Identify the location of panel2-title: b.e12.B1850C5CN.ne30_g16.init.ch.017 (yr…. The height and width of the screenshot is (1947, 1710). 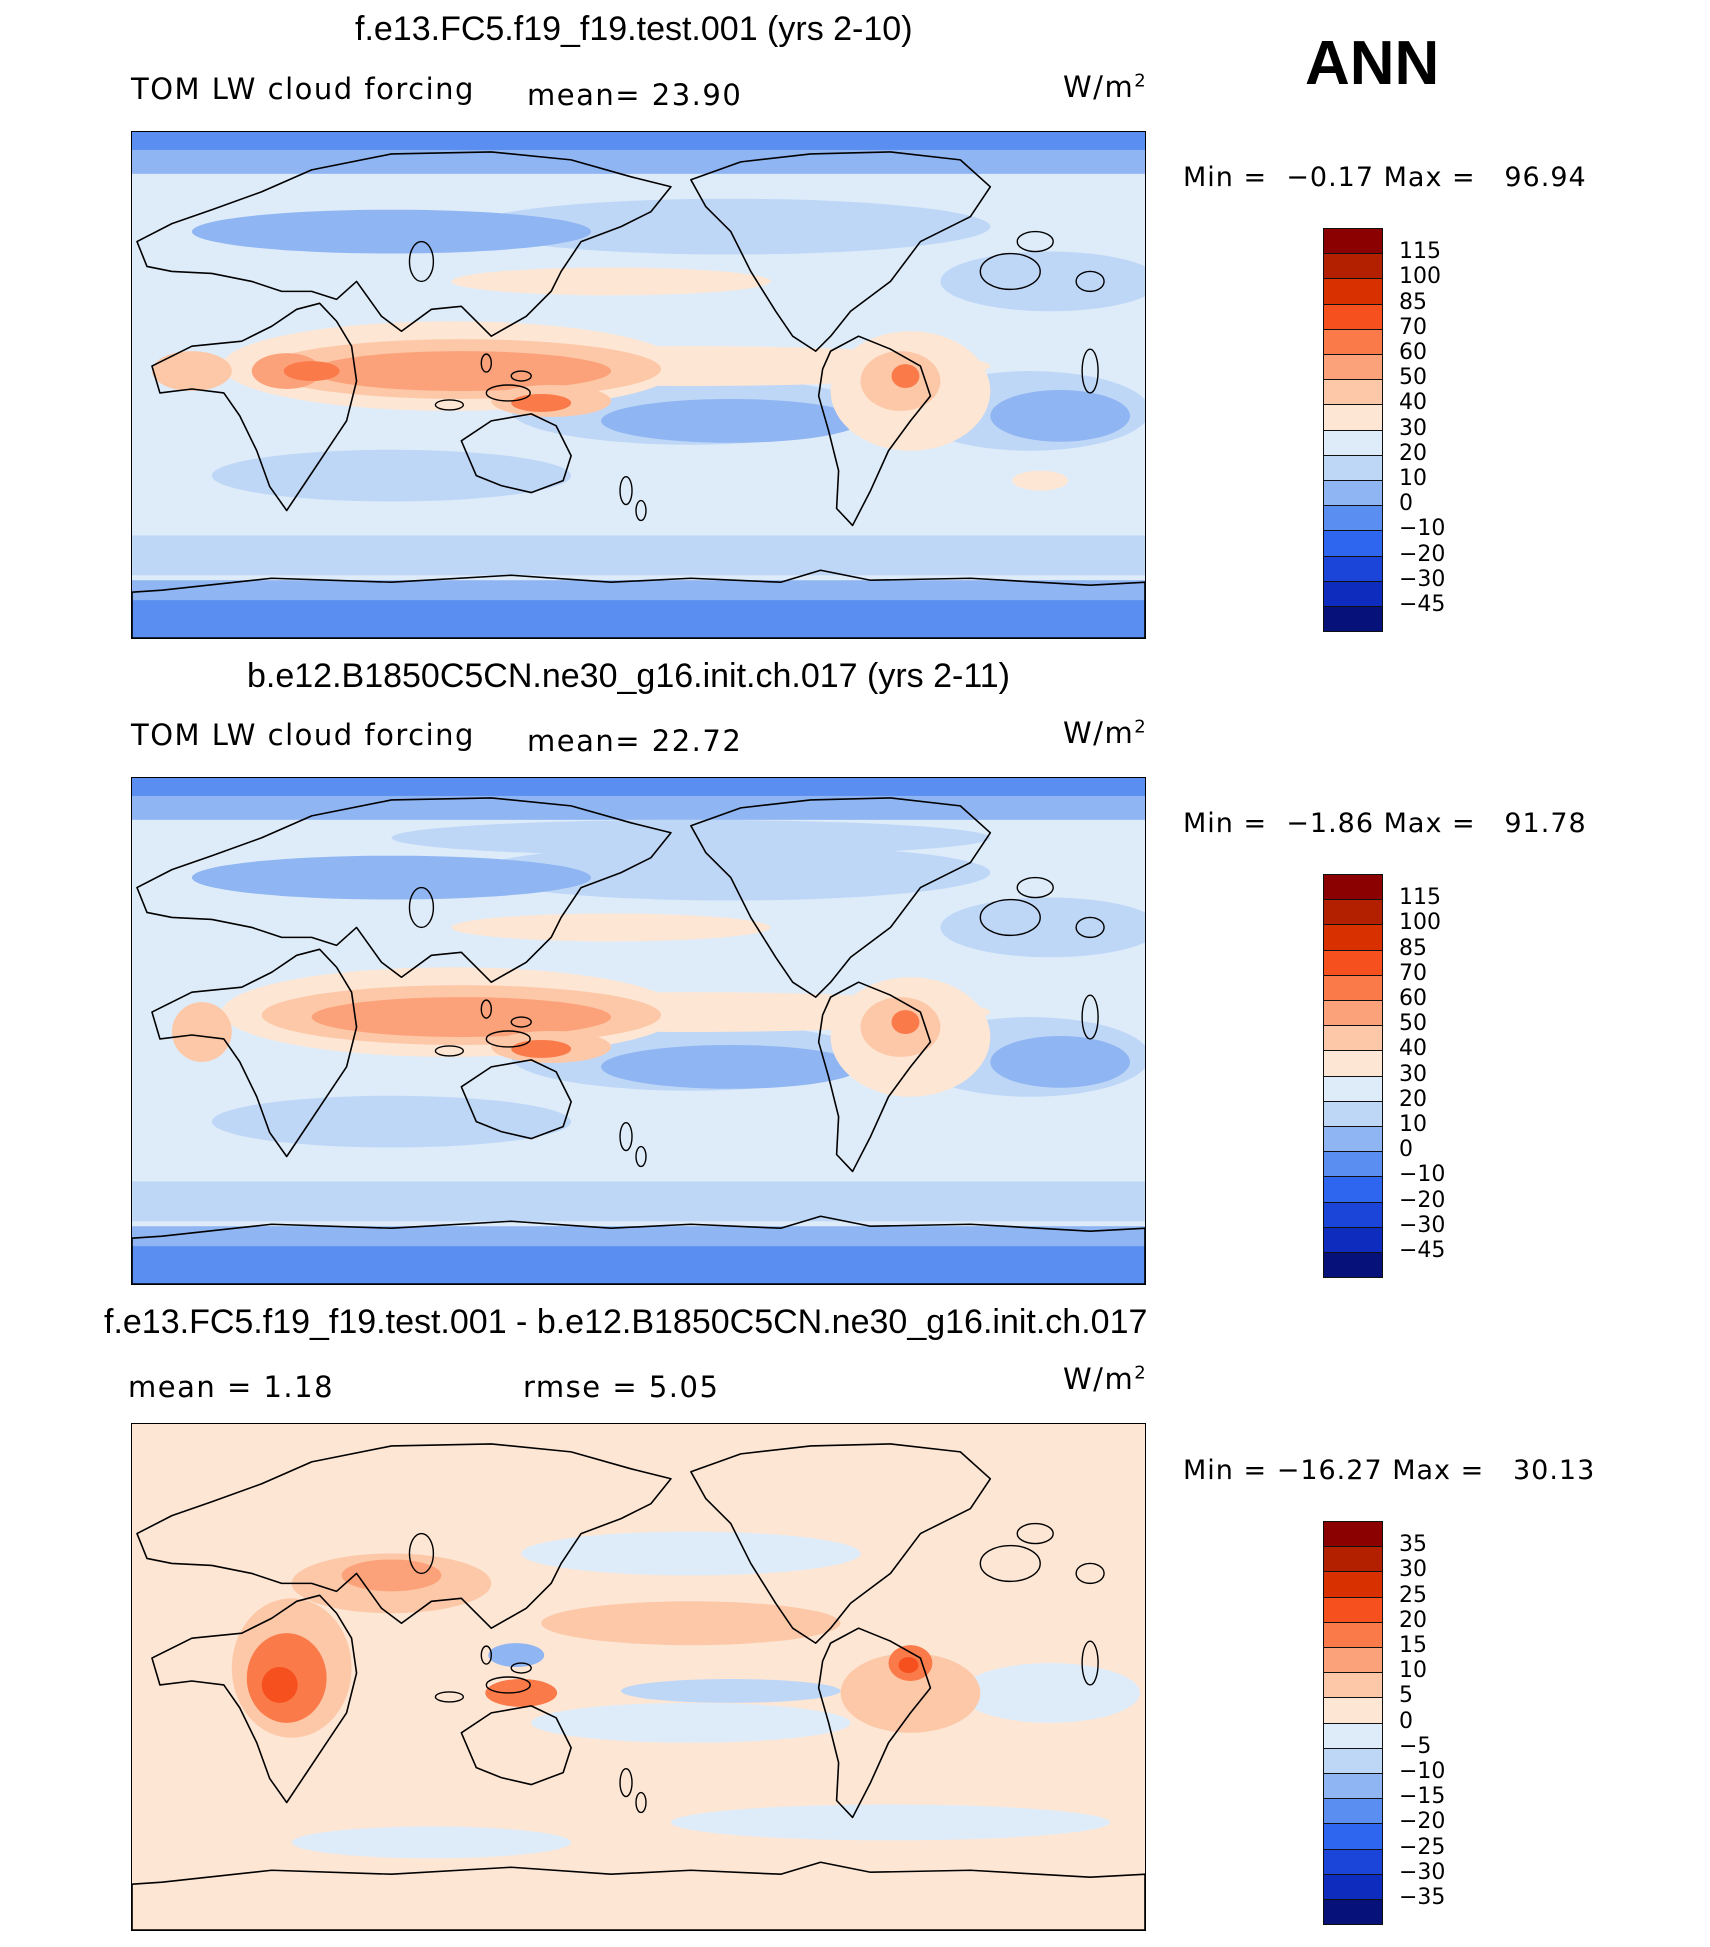
(628, 676).